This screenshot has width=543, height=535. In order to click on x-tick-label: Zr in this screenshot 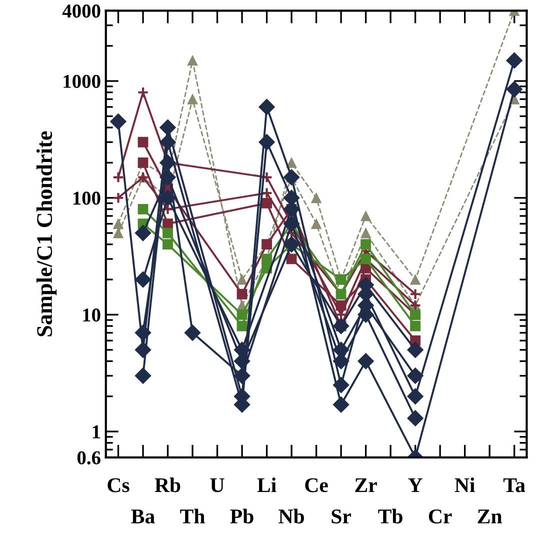, I will do `click(366, 485)`.